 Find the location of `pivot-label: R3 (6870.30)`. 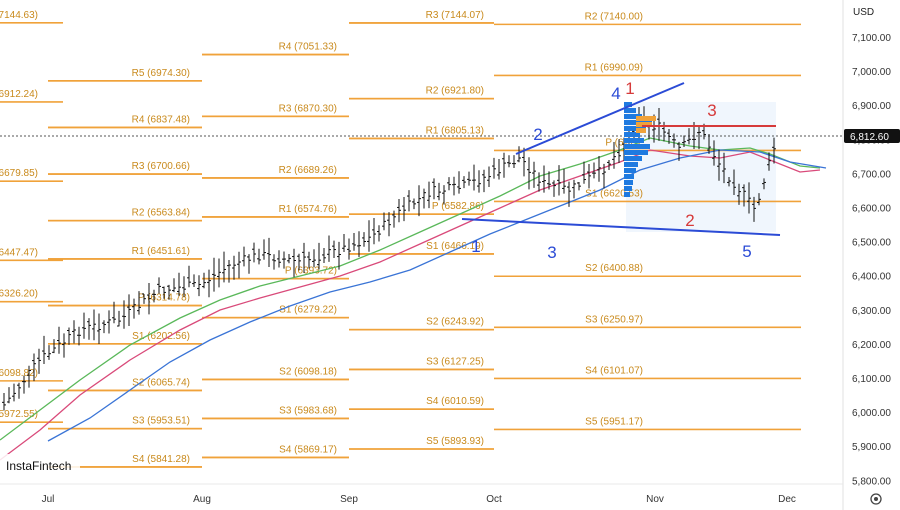

pivot-label: R3 (6870.30) is located at coordinates (308, 108).